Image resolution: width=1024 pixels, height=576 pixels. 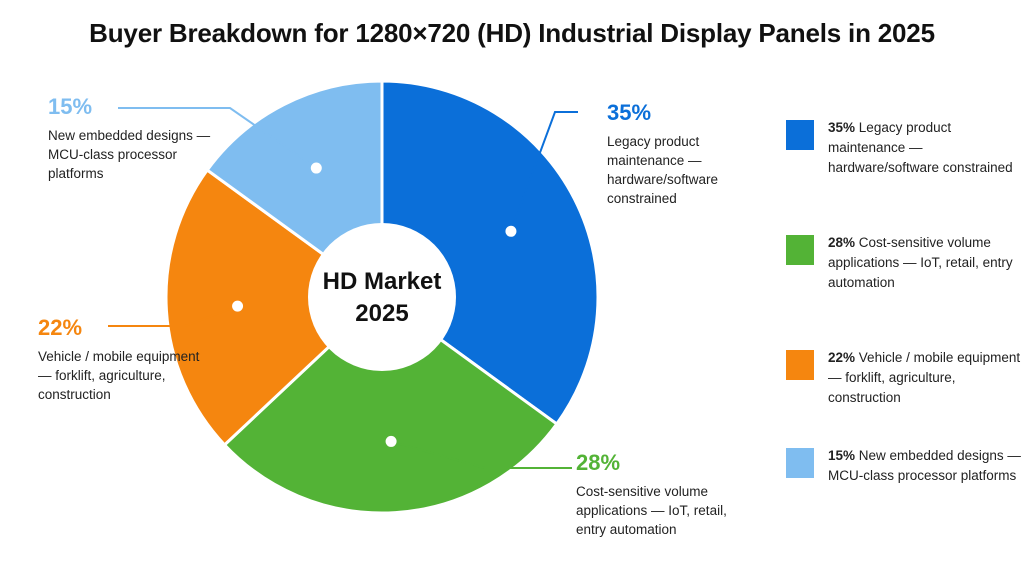 What do you see at coordinates (598, 462) in the screenshot?
I see `callout-cost-pct: 28%` at bounding box center [598, 462].